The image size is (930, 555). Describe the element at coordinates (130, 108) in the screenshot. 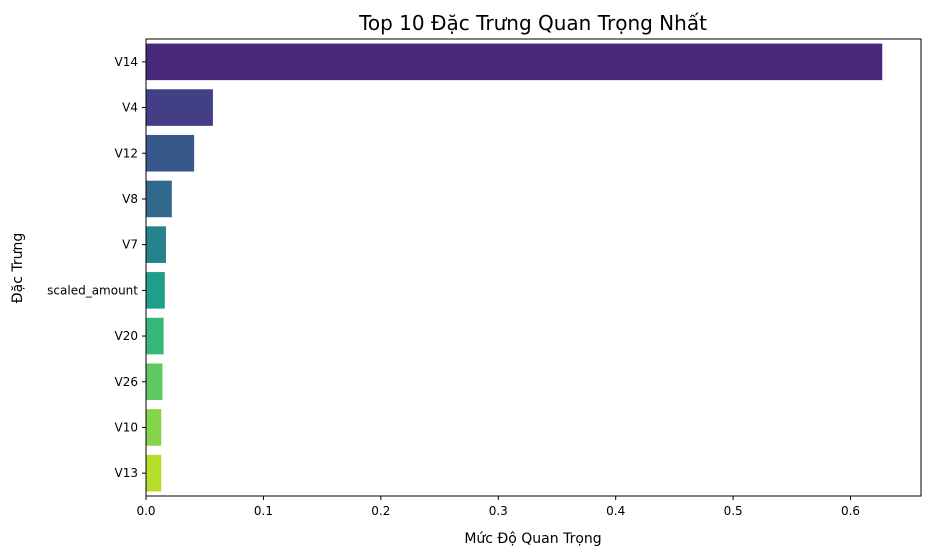

I see `y-tick-label: V4` at that location.